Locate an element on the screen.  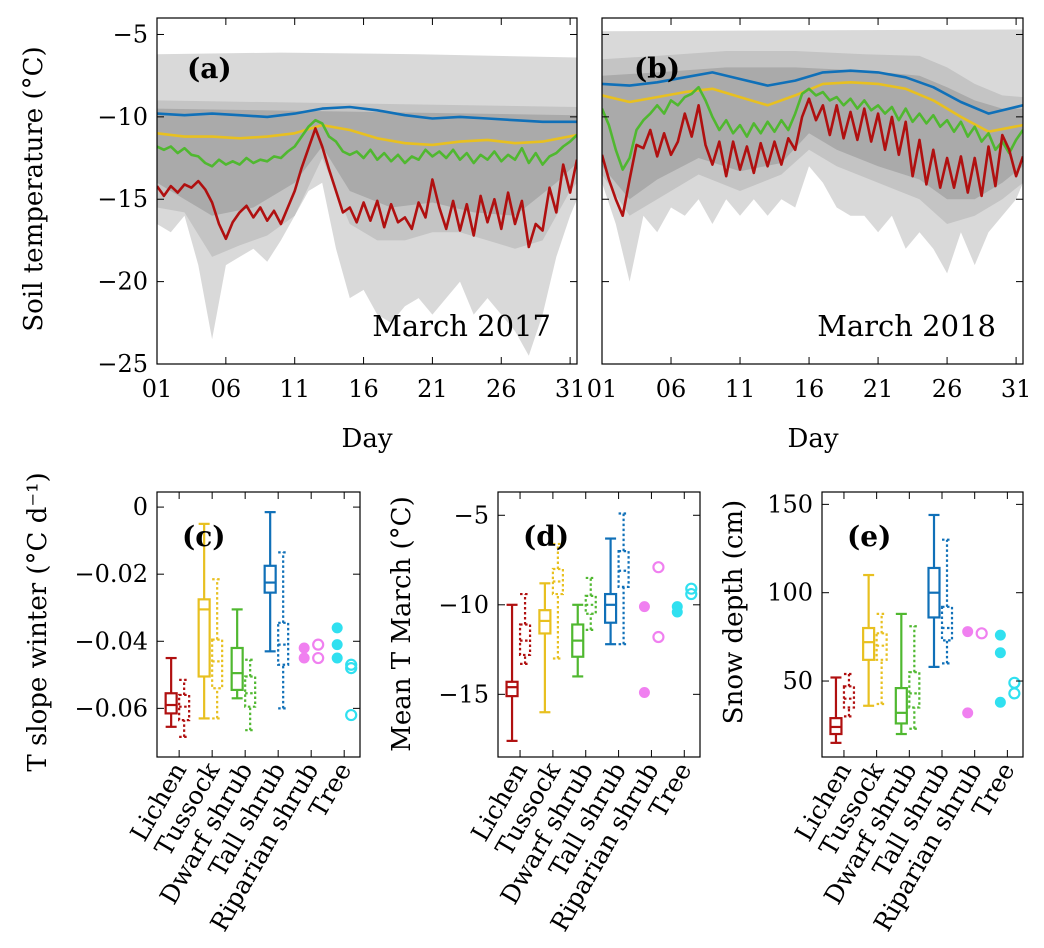
period-label-a: March 2017 is located at coordinates (461, 326).